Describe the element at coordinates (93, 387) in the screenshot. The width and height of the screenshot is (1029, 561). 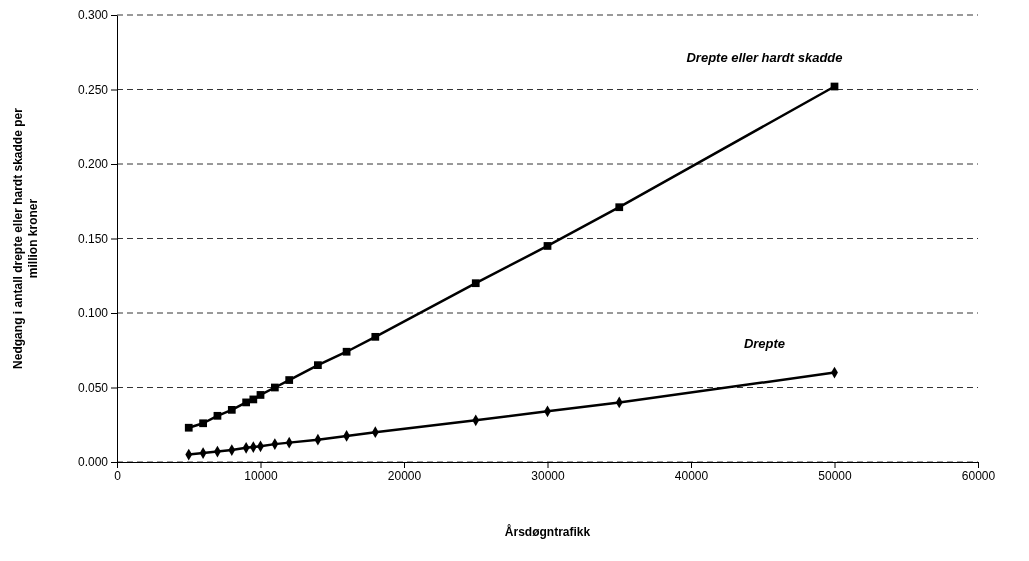
I see `y-tick-label: 0.050` at that location.